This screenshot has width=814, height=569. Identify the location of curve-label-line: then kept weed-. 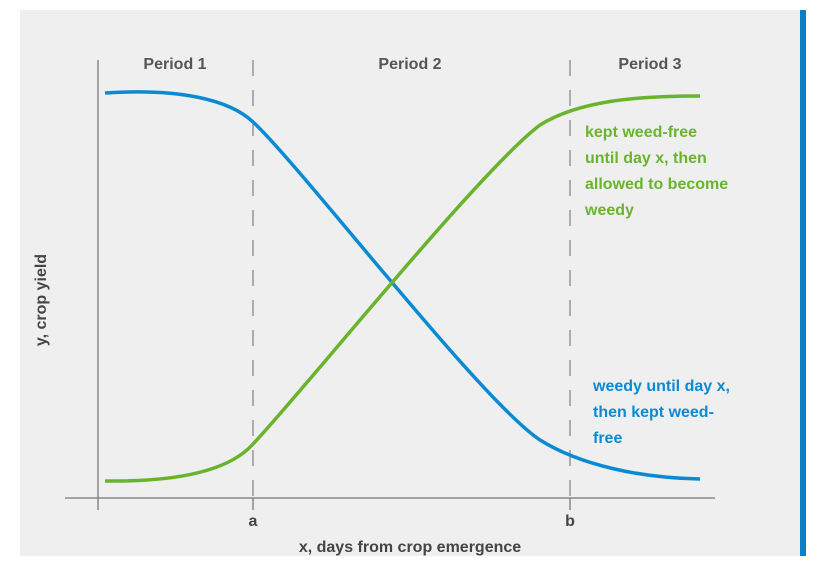
(653, 412).